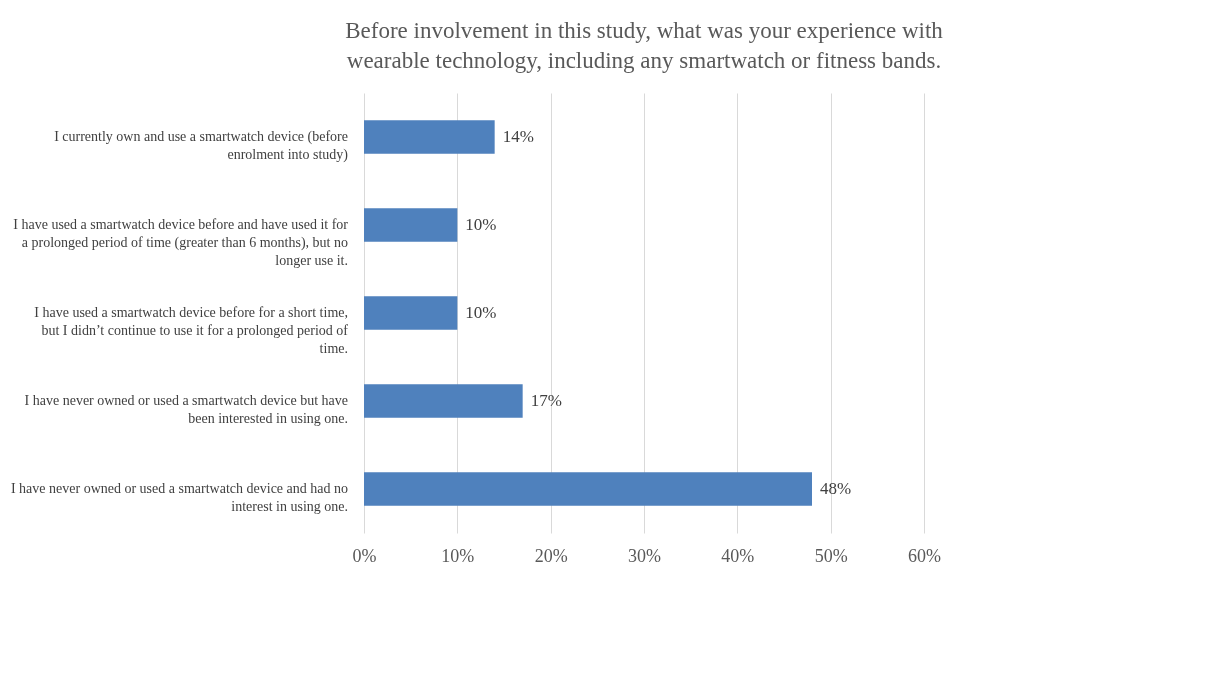  I want to click on chart-title: Before involvement in this study, what was your experience with wearable technology, including any smartwatch or fitness bands., so click(644, 45).